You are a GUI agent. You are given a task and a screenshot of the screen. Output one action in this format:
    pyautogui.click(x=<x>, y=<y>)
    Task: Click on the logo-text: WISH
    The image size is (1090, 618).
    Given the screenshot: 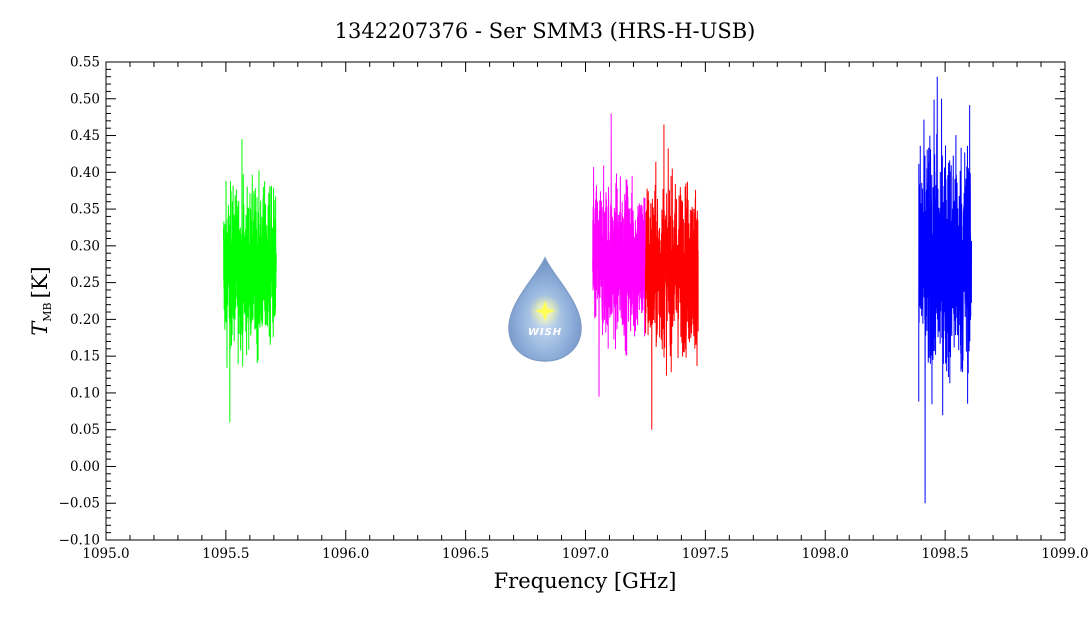 What is the action you would take?
    pyautogui.click(x=545, y=332)
    